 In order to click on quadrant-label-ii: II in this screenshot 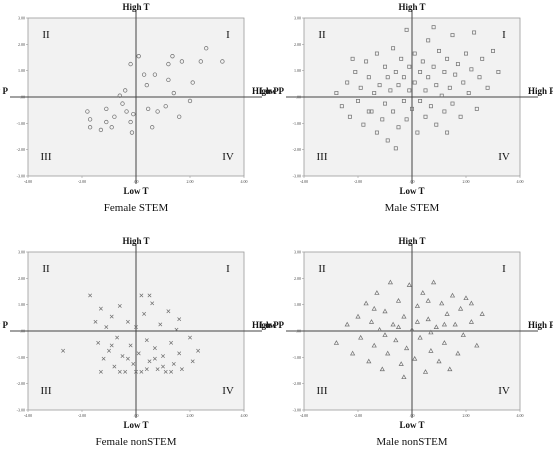, I will do `click(46, 35)`.